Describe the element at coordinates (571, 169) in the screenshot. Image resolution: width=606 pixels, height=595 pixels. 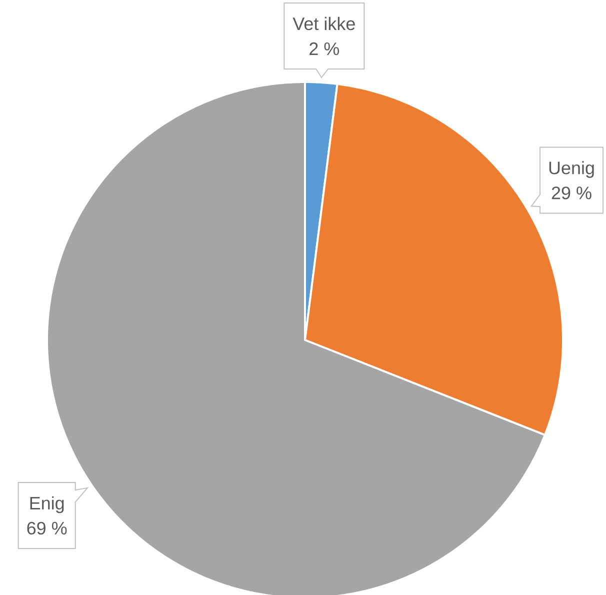
I see `slice-label: Uenig` at that location.